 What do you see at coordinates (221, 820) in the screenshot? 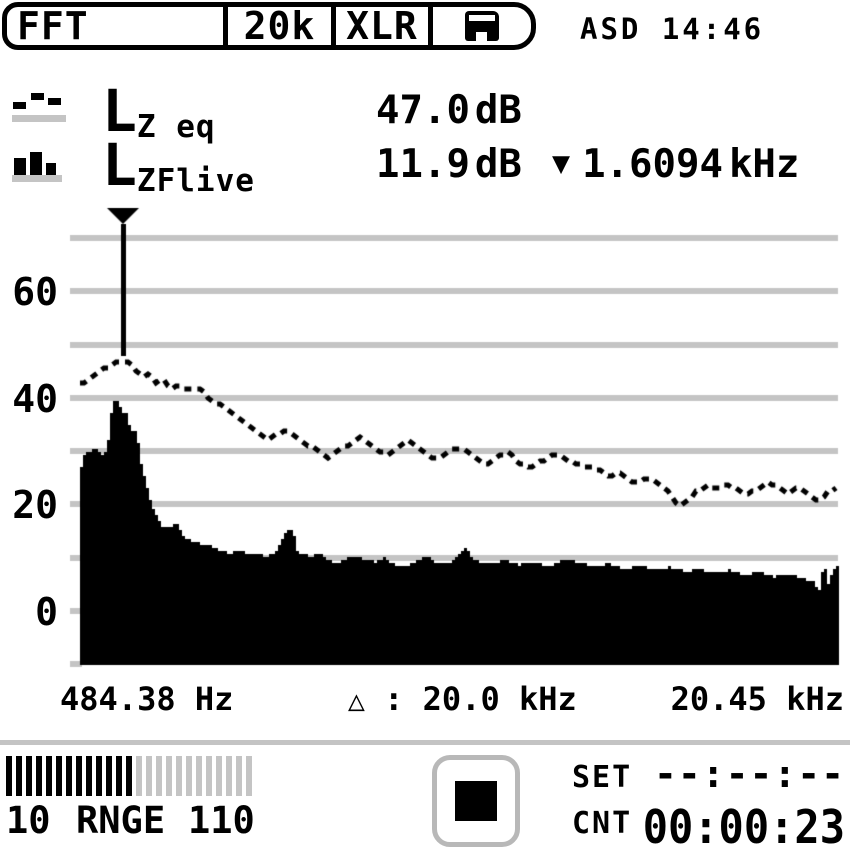
I see `range-max-label: 110` at bounding box center [221, 820].